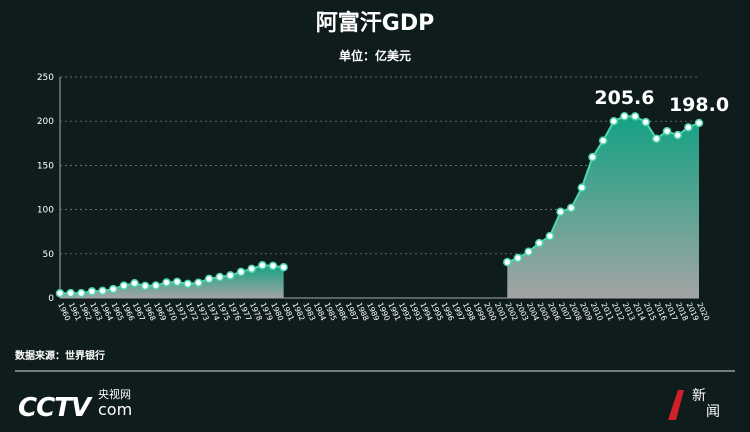 Image resolution: width=750 pixels, height=432 pixels. I want to click on logo: CCTV, so click(55, 408).